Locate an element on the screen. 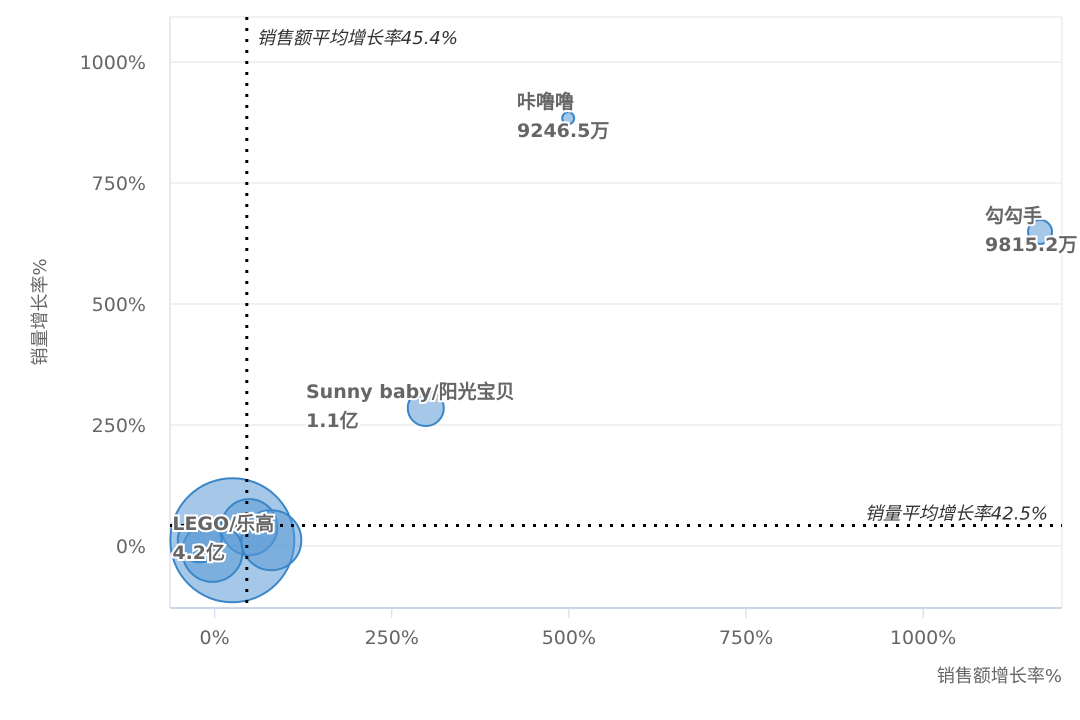 This screenshot has height=720, width=1080. y-tick-label: 0% is located at coordinates (131, 547).